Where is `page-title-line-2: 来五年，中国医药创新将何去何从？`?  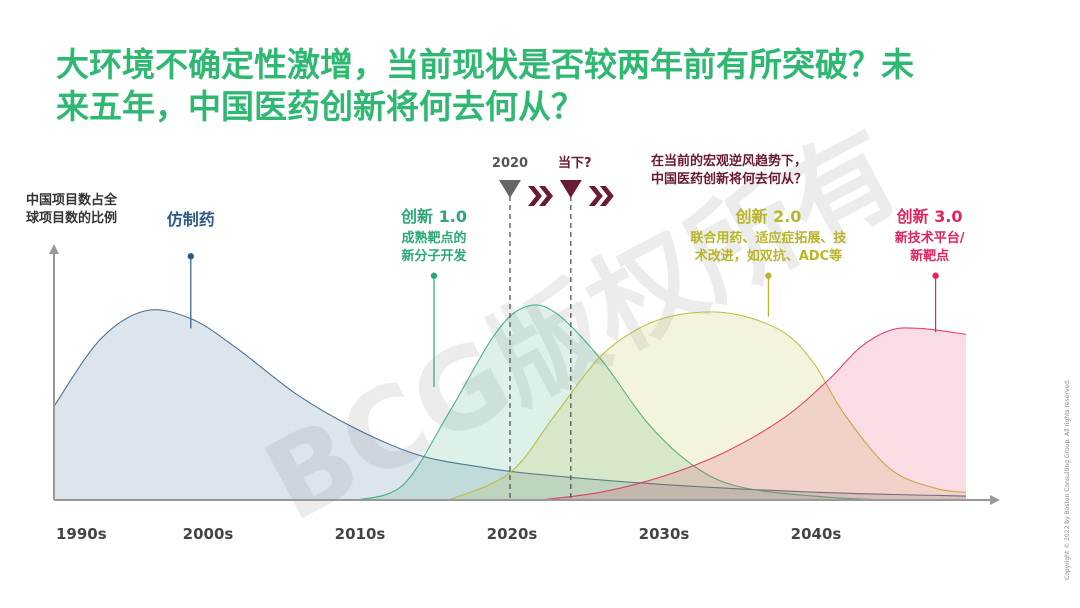
page-title-line-2: 来五年，中国医药创新将何去何从？ is located at coordinates (320, 106).